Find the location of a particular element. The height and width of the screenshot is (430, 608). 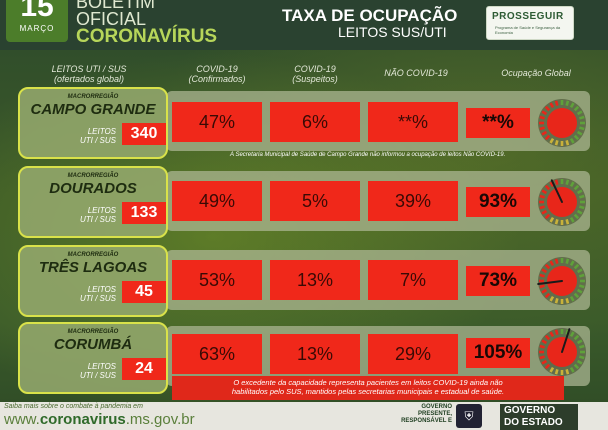

col-susp-line1: COVID-19 is located at coordinates (315, 69).